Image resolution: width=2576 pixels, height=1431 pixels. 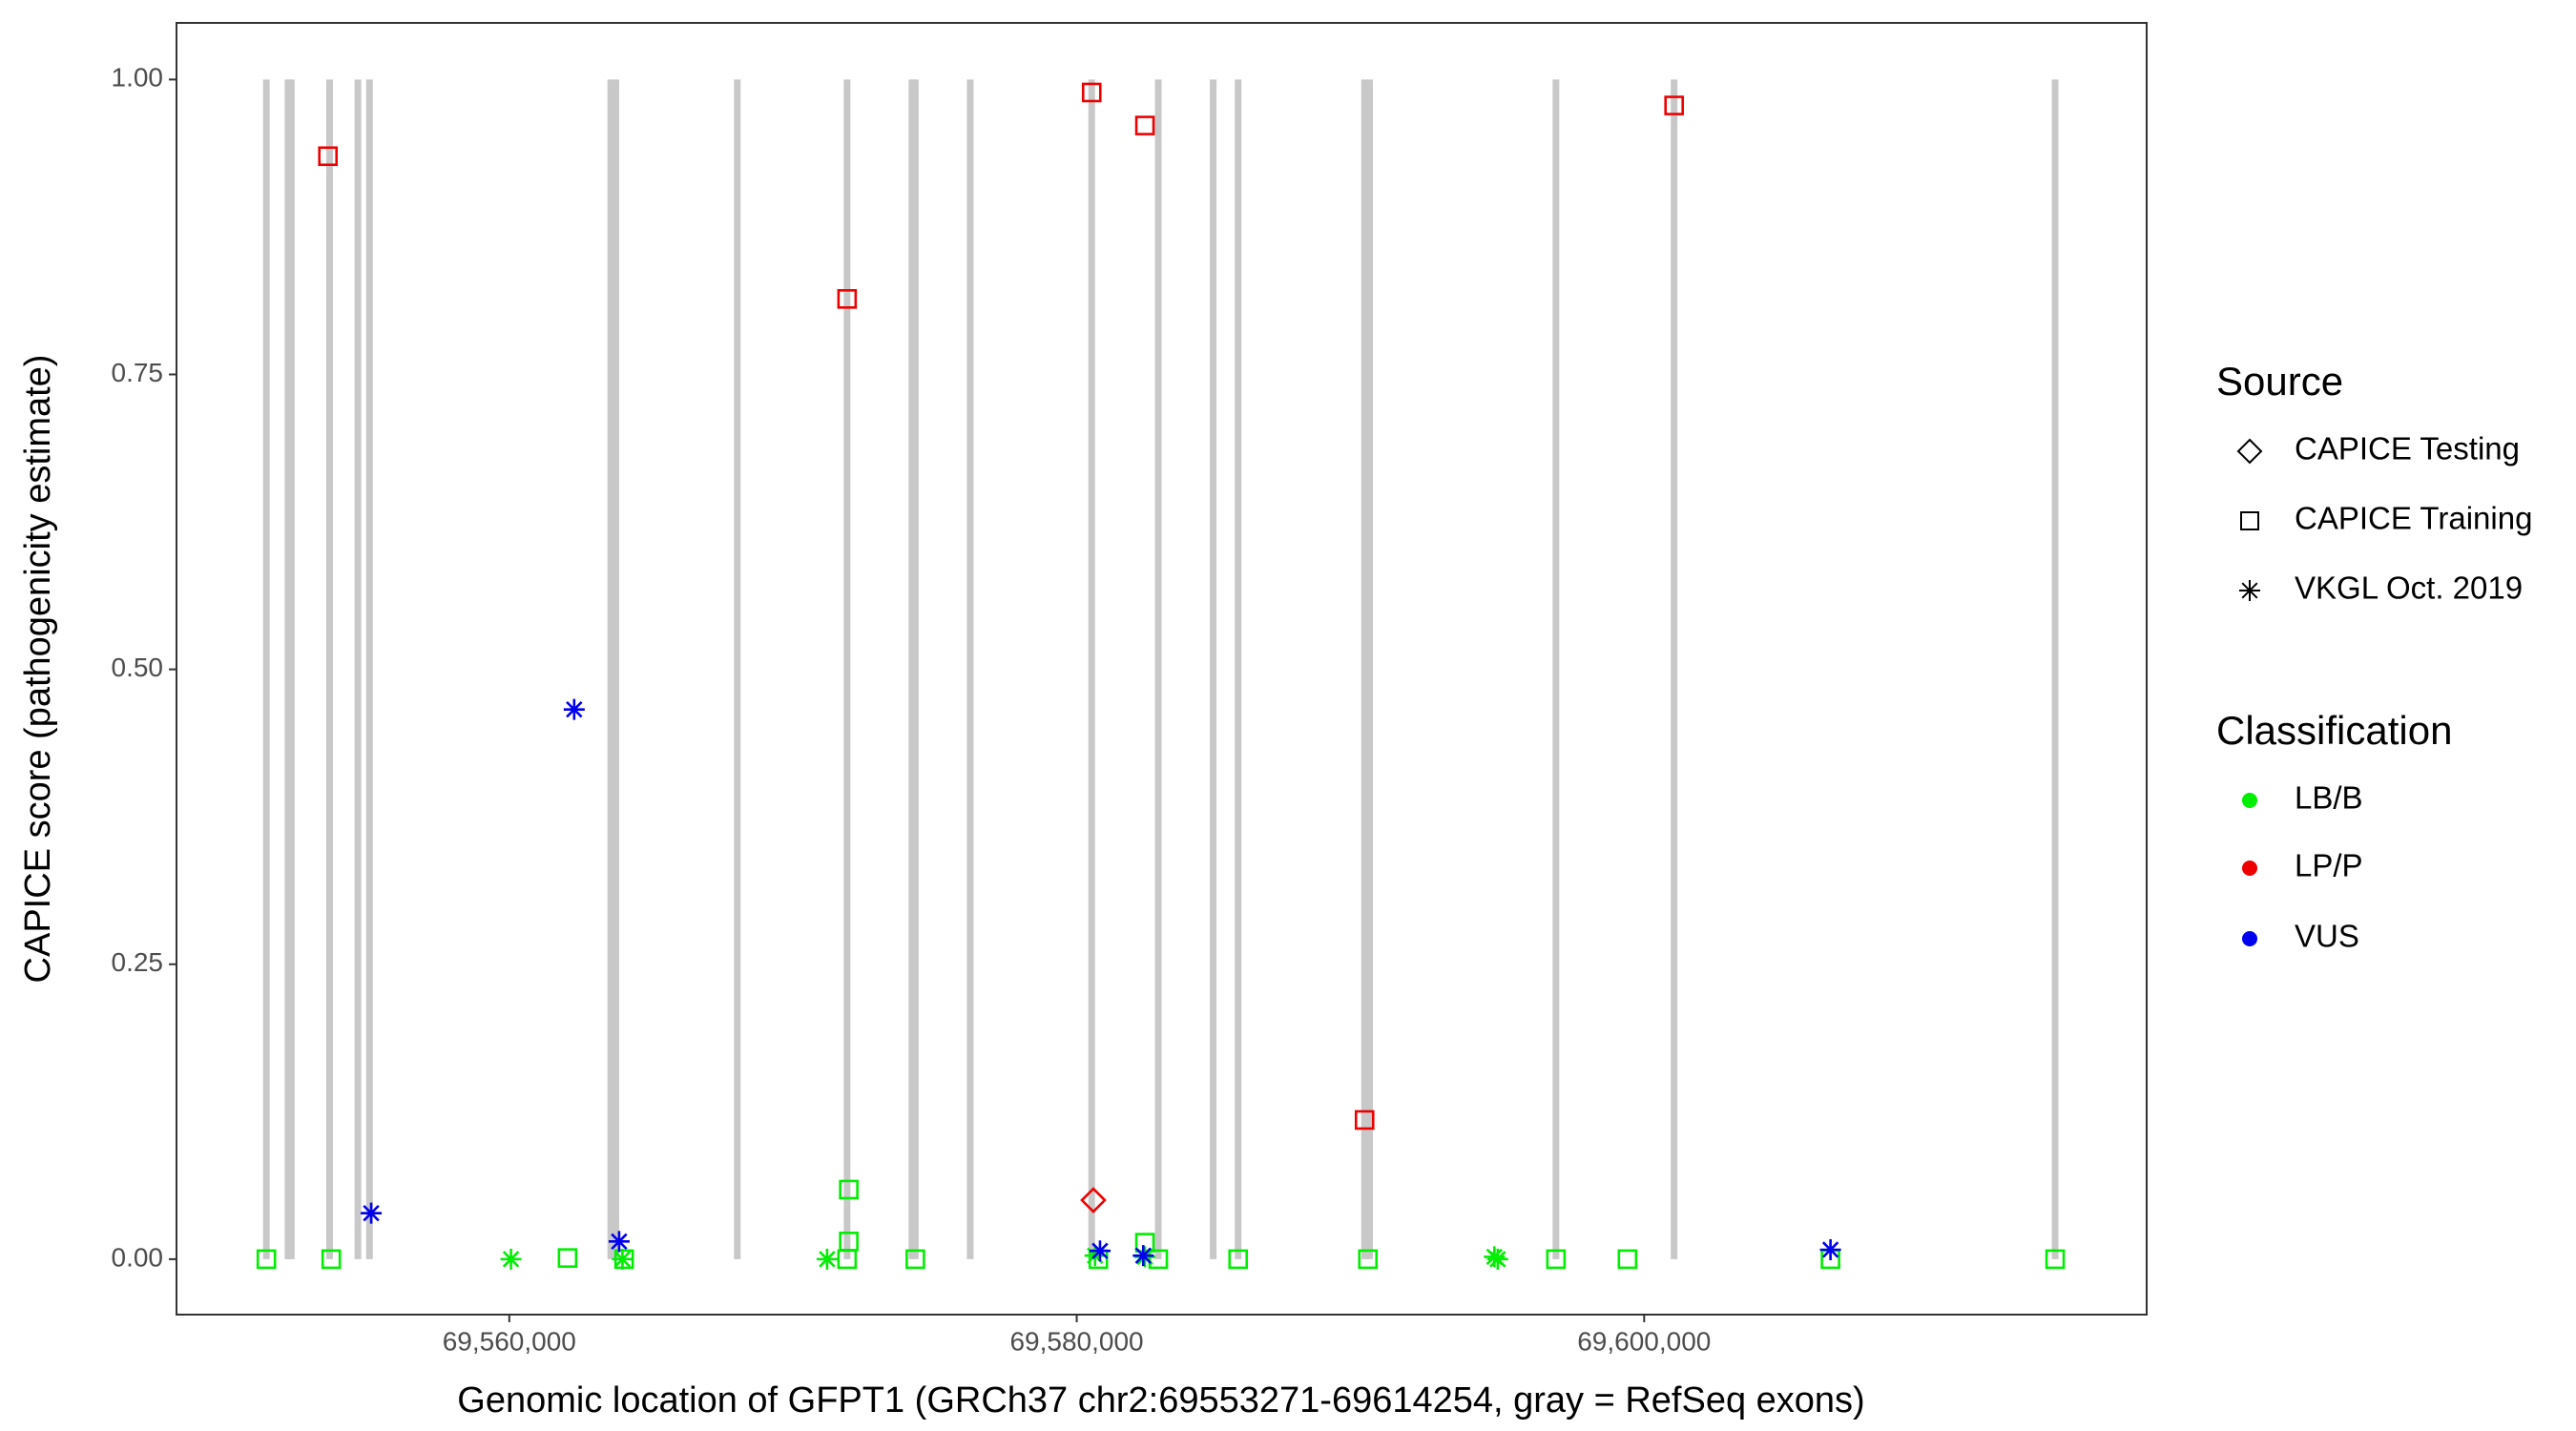 What do you see at coordinates (509, 1341) in the screenshot?
I see `x-tick-label: 69,560,000` at bounding box center [509, 1341].